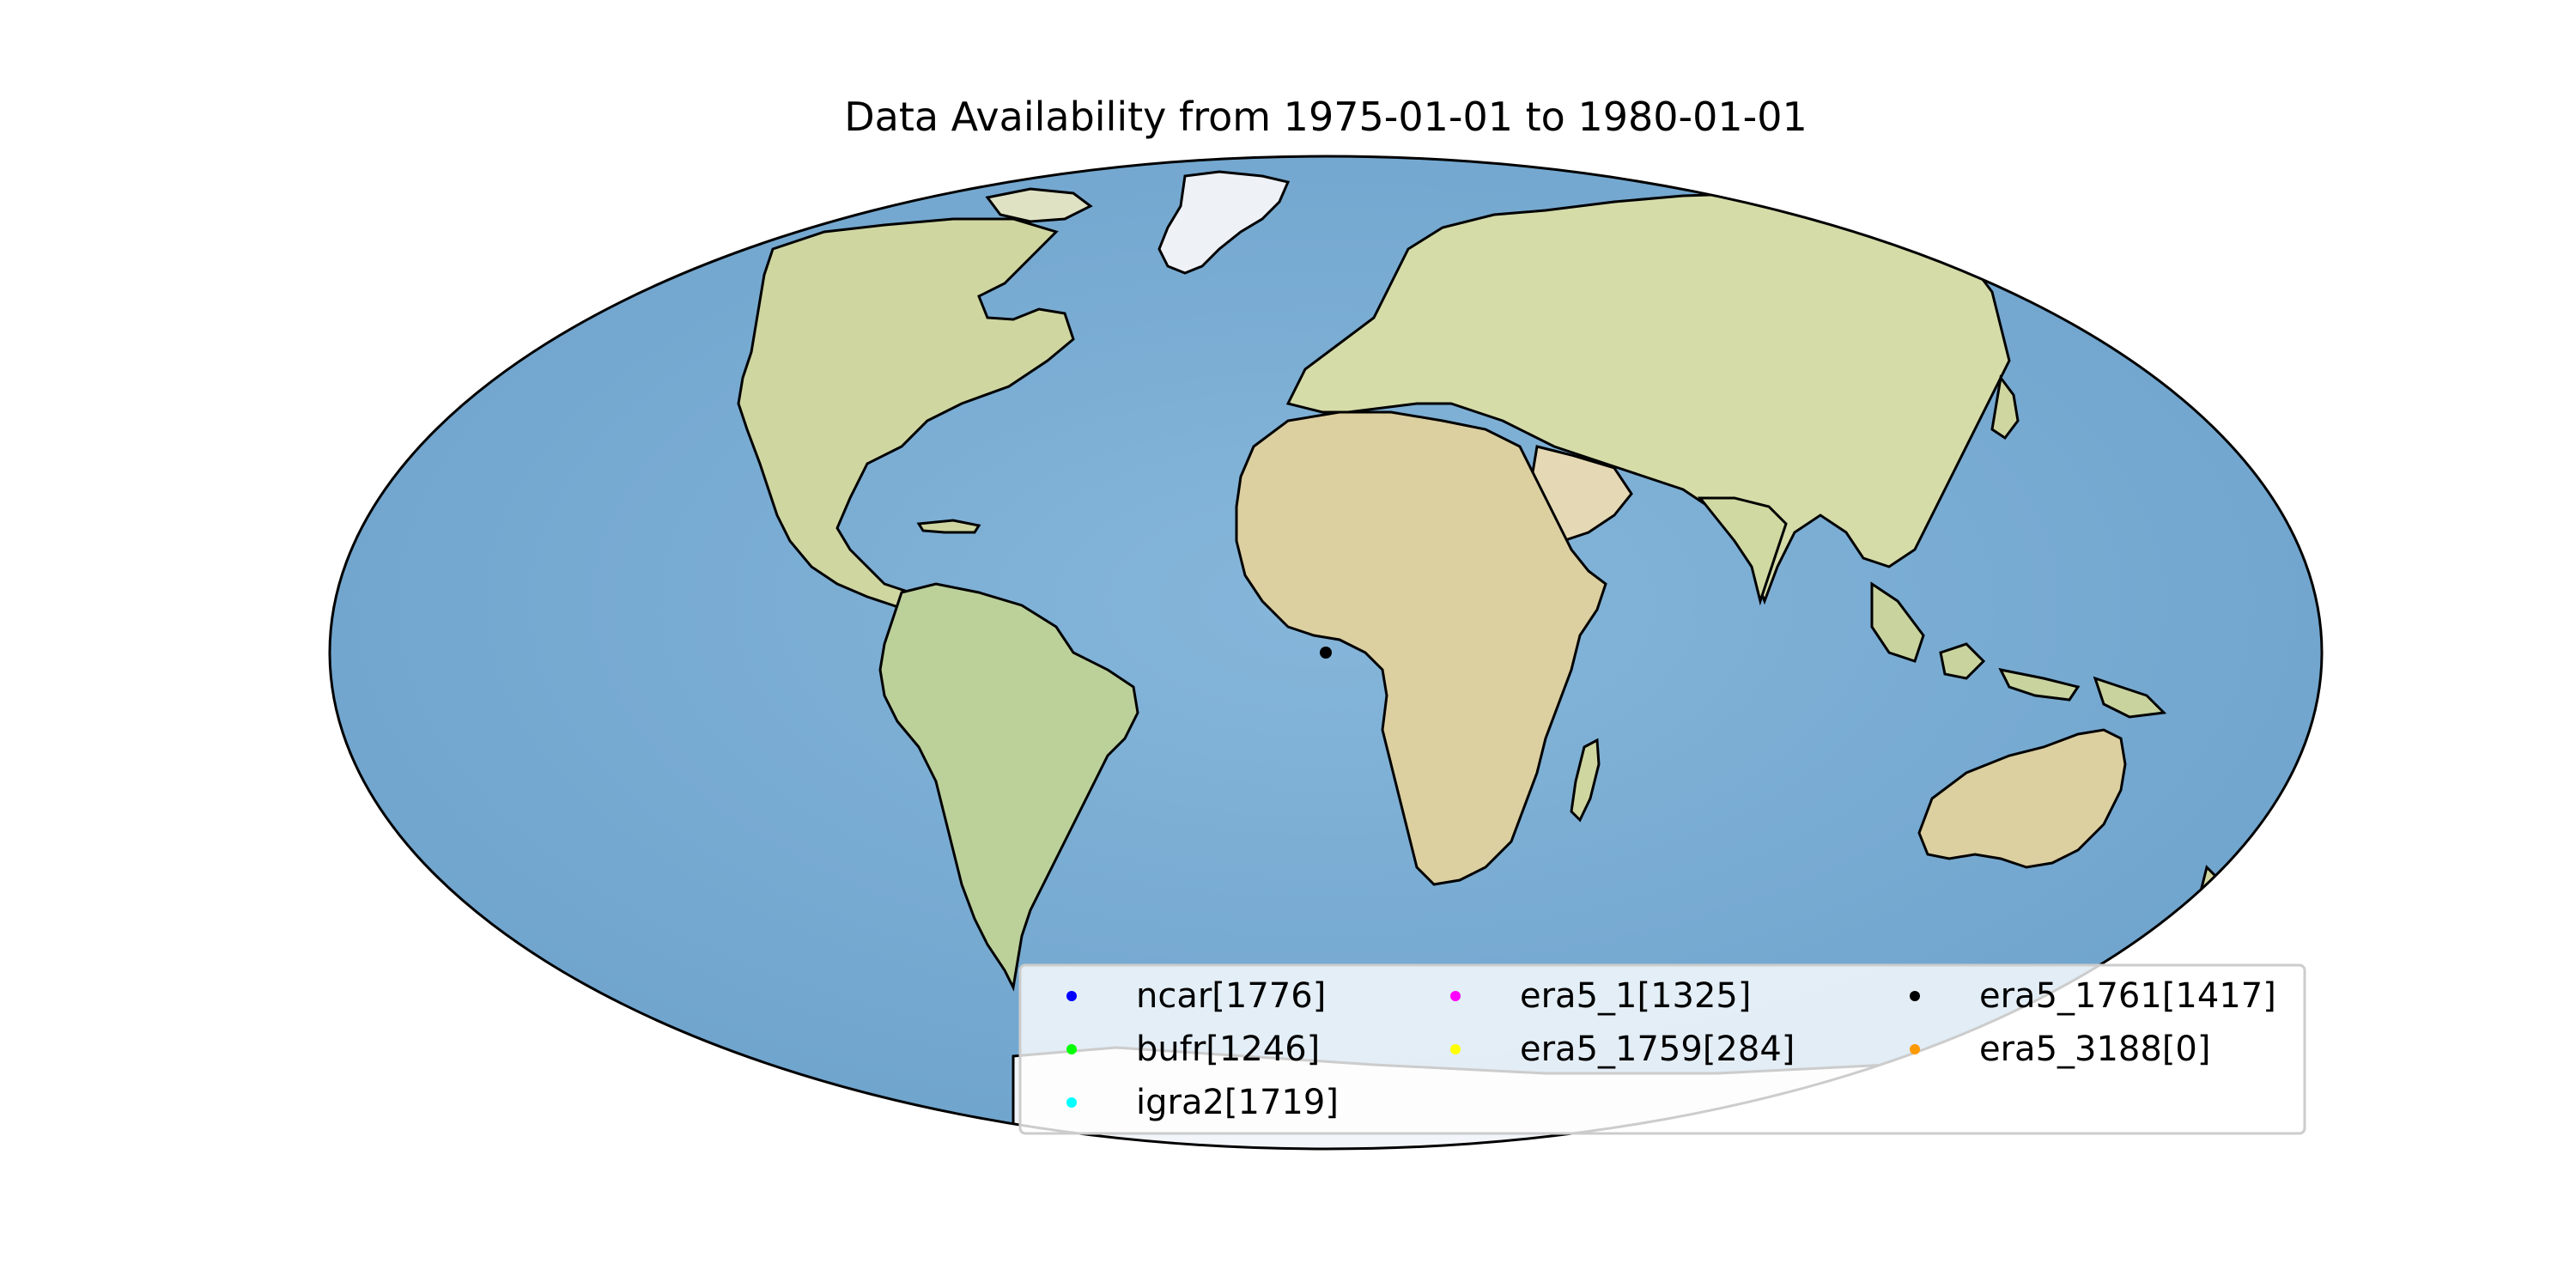  What do you see at coordinates (1742, 551) in the screenshot?
I see `india-subcontinent` at bounding box center [1742, 551].